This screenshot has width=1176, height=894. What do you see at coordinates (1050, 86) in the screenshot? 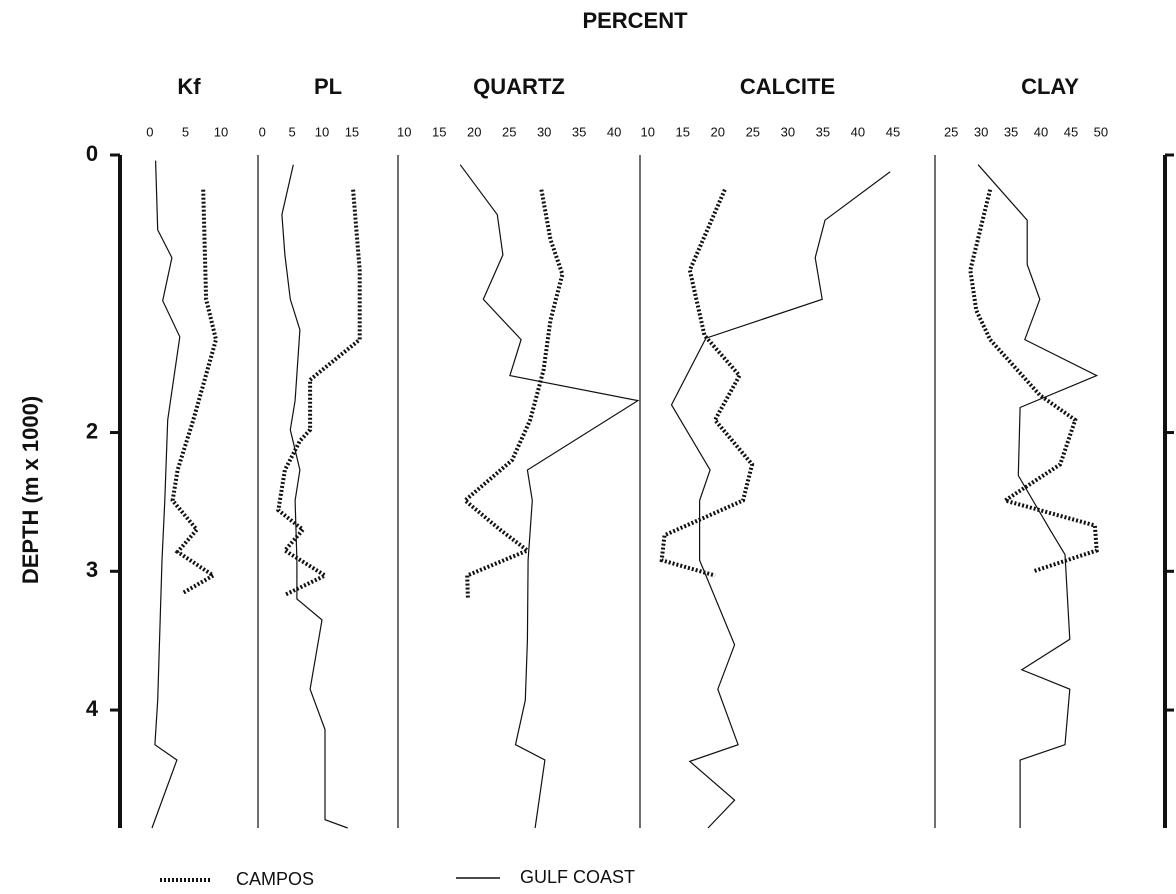
I see `panel-title: CLAY` at bounding box center [1050, 86].